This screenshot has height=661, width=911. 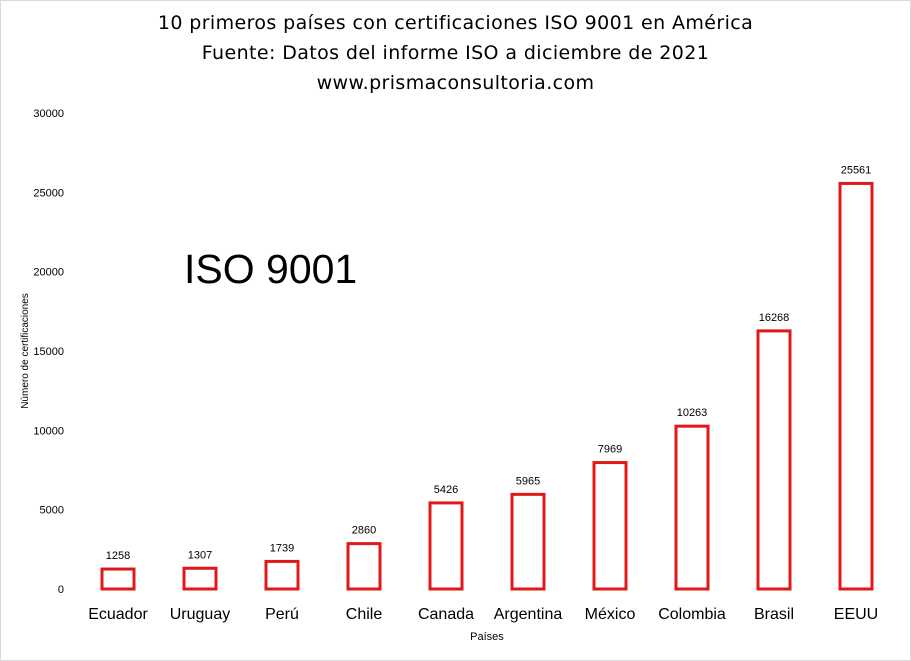 What do you see at coordinates (528, 481) in the screenshot?
I see `bar-value-label: 5965` at bounding box center [528, 481].